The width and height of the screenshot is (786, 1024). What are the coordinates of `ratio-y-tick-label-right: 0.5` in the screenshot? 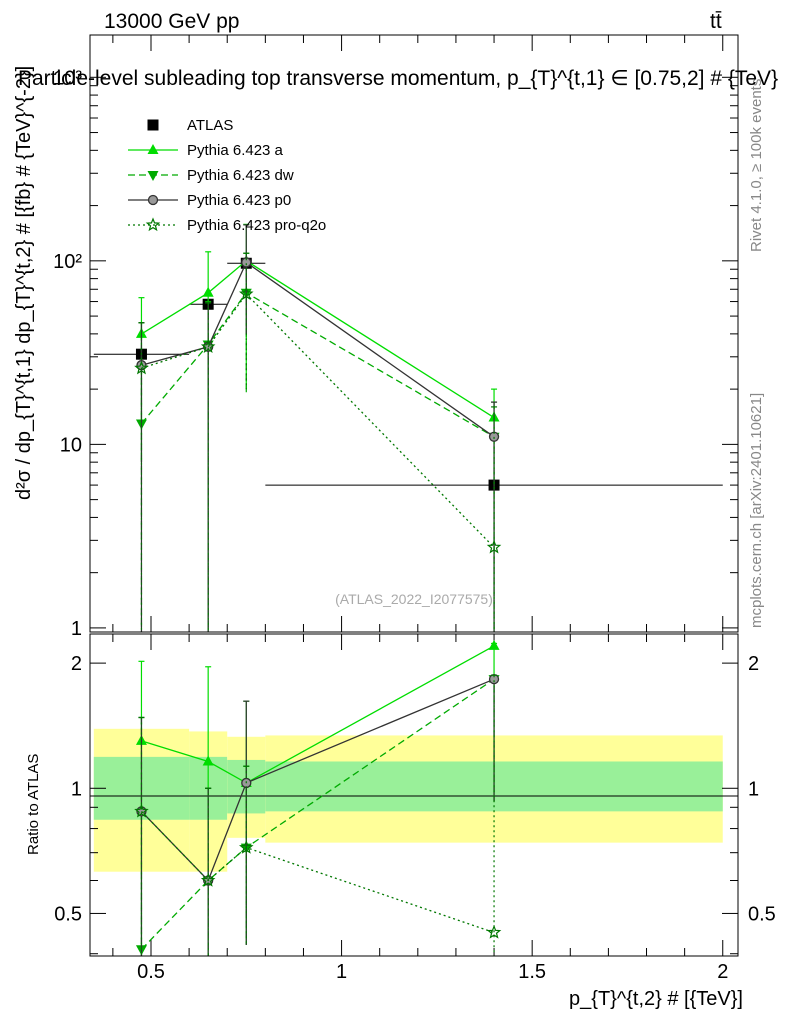 It's located at (762, 914).